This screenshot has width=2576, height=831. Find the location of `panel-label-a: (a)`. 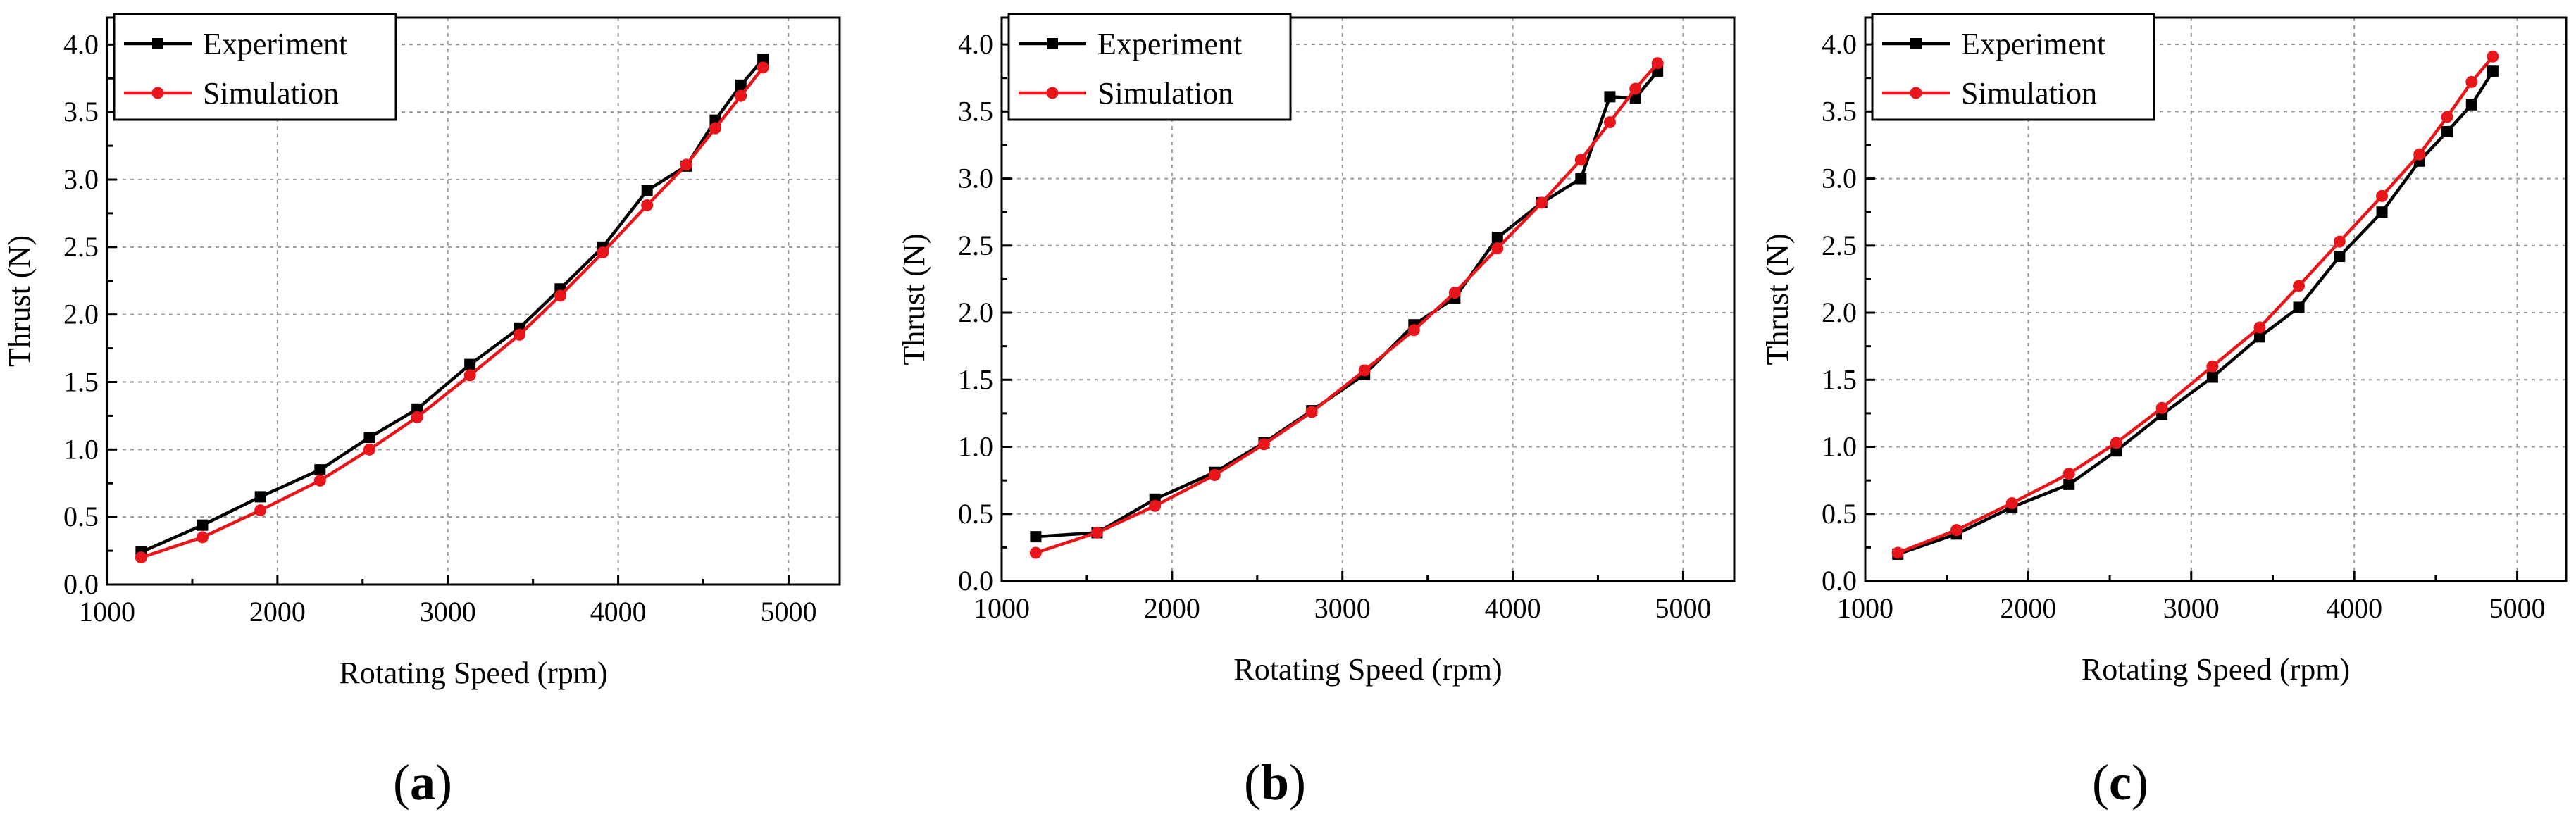

panel-label-a: (a) is located at coordinates (423, 783).